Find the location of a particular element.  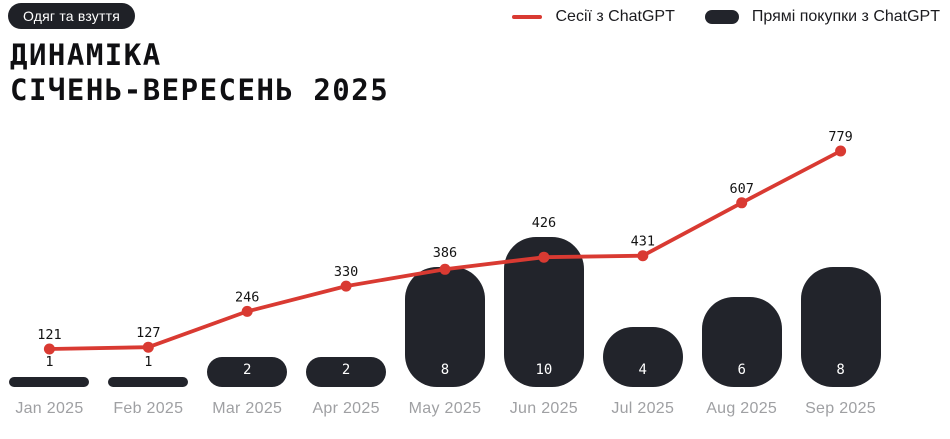

data-point-label: 121 is located at coordinates (49, 335).